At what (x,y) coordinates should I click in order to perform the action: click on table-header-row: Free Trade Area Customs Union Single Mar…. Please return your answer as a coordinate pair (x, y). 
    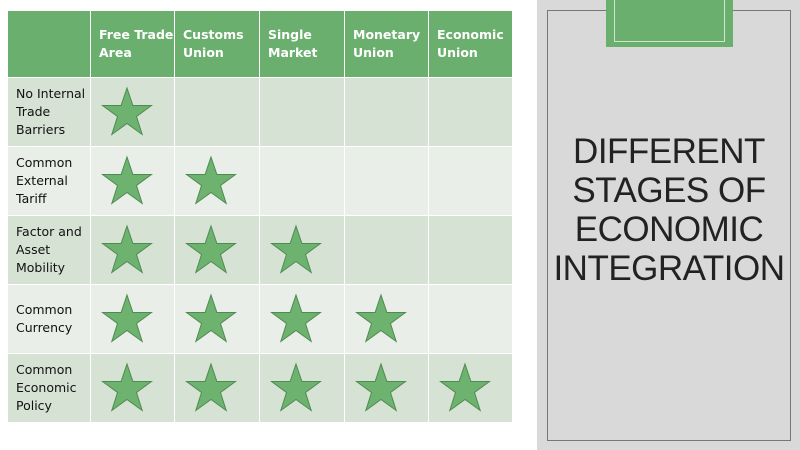
    Looking at the image, I should click on (260, 44).